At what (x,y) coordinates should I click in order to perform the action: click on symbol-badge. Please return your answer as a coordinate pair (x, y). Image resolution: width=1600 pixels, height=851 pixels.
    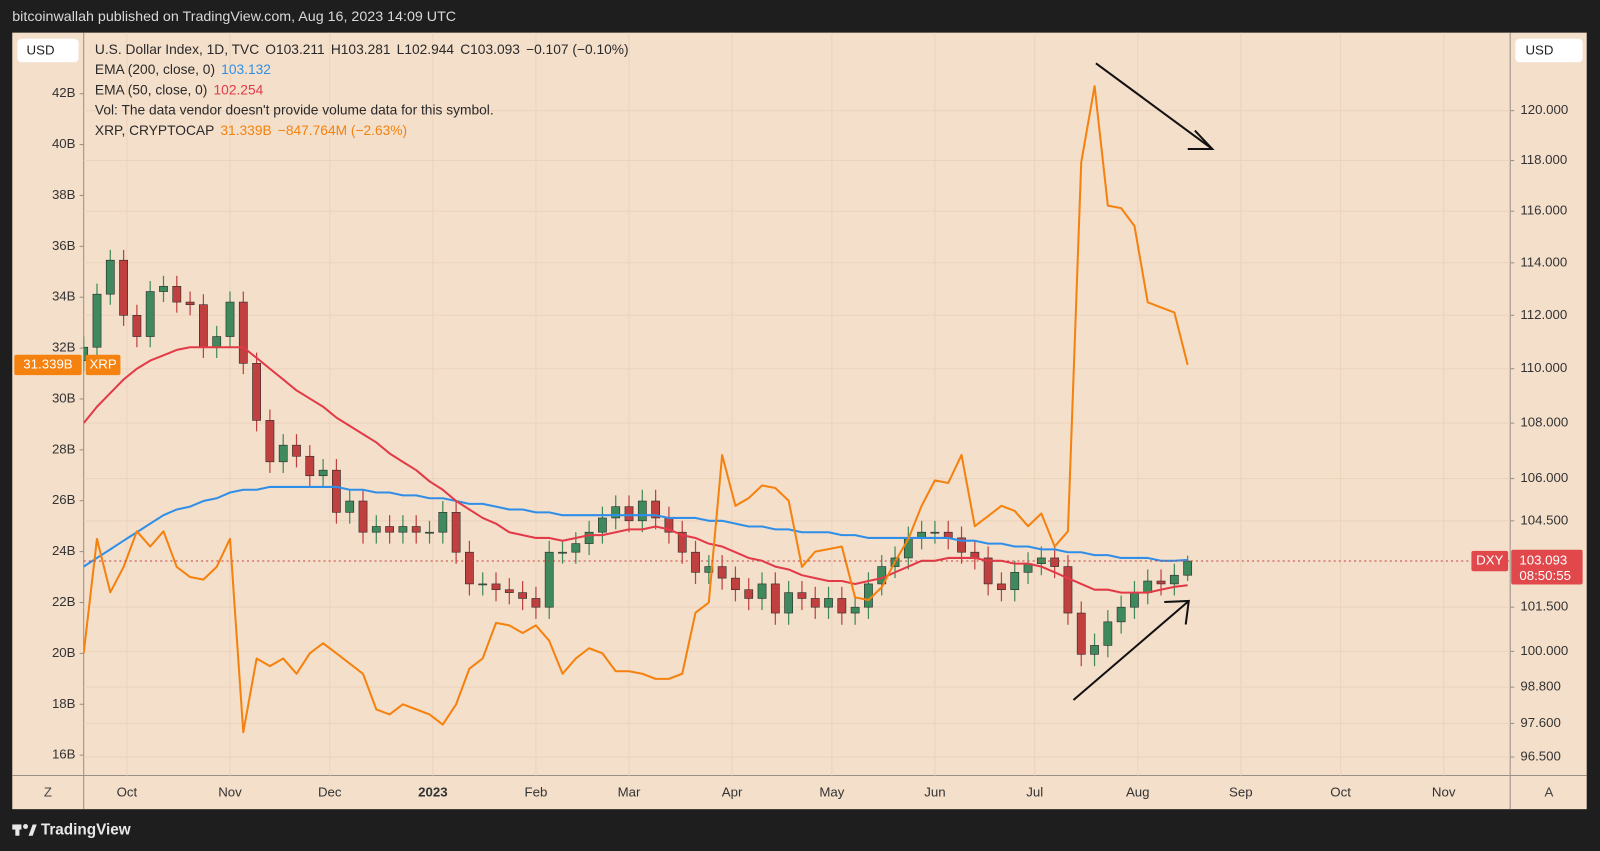
    Looking at the image, I should click on (103, 365).